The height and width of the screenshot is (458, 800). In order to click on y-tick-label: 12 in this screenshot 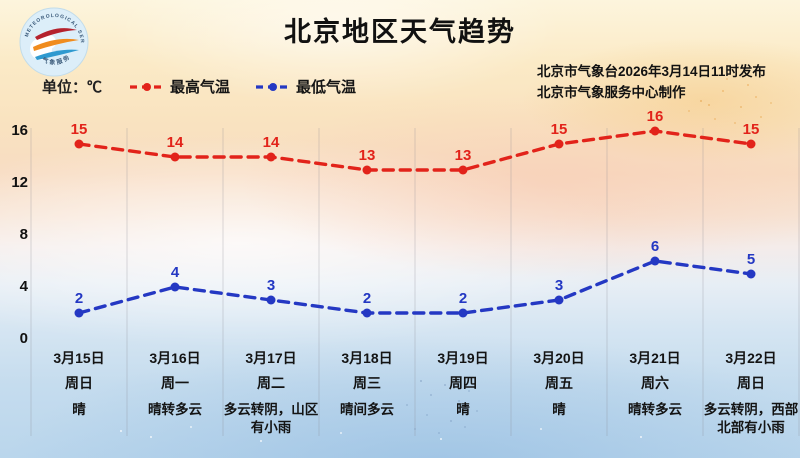, I will do `click(19, 182)`.